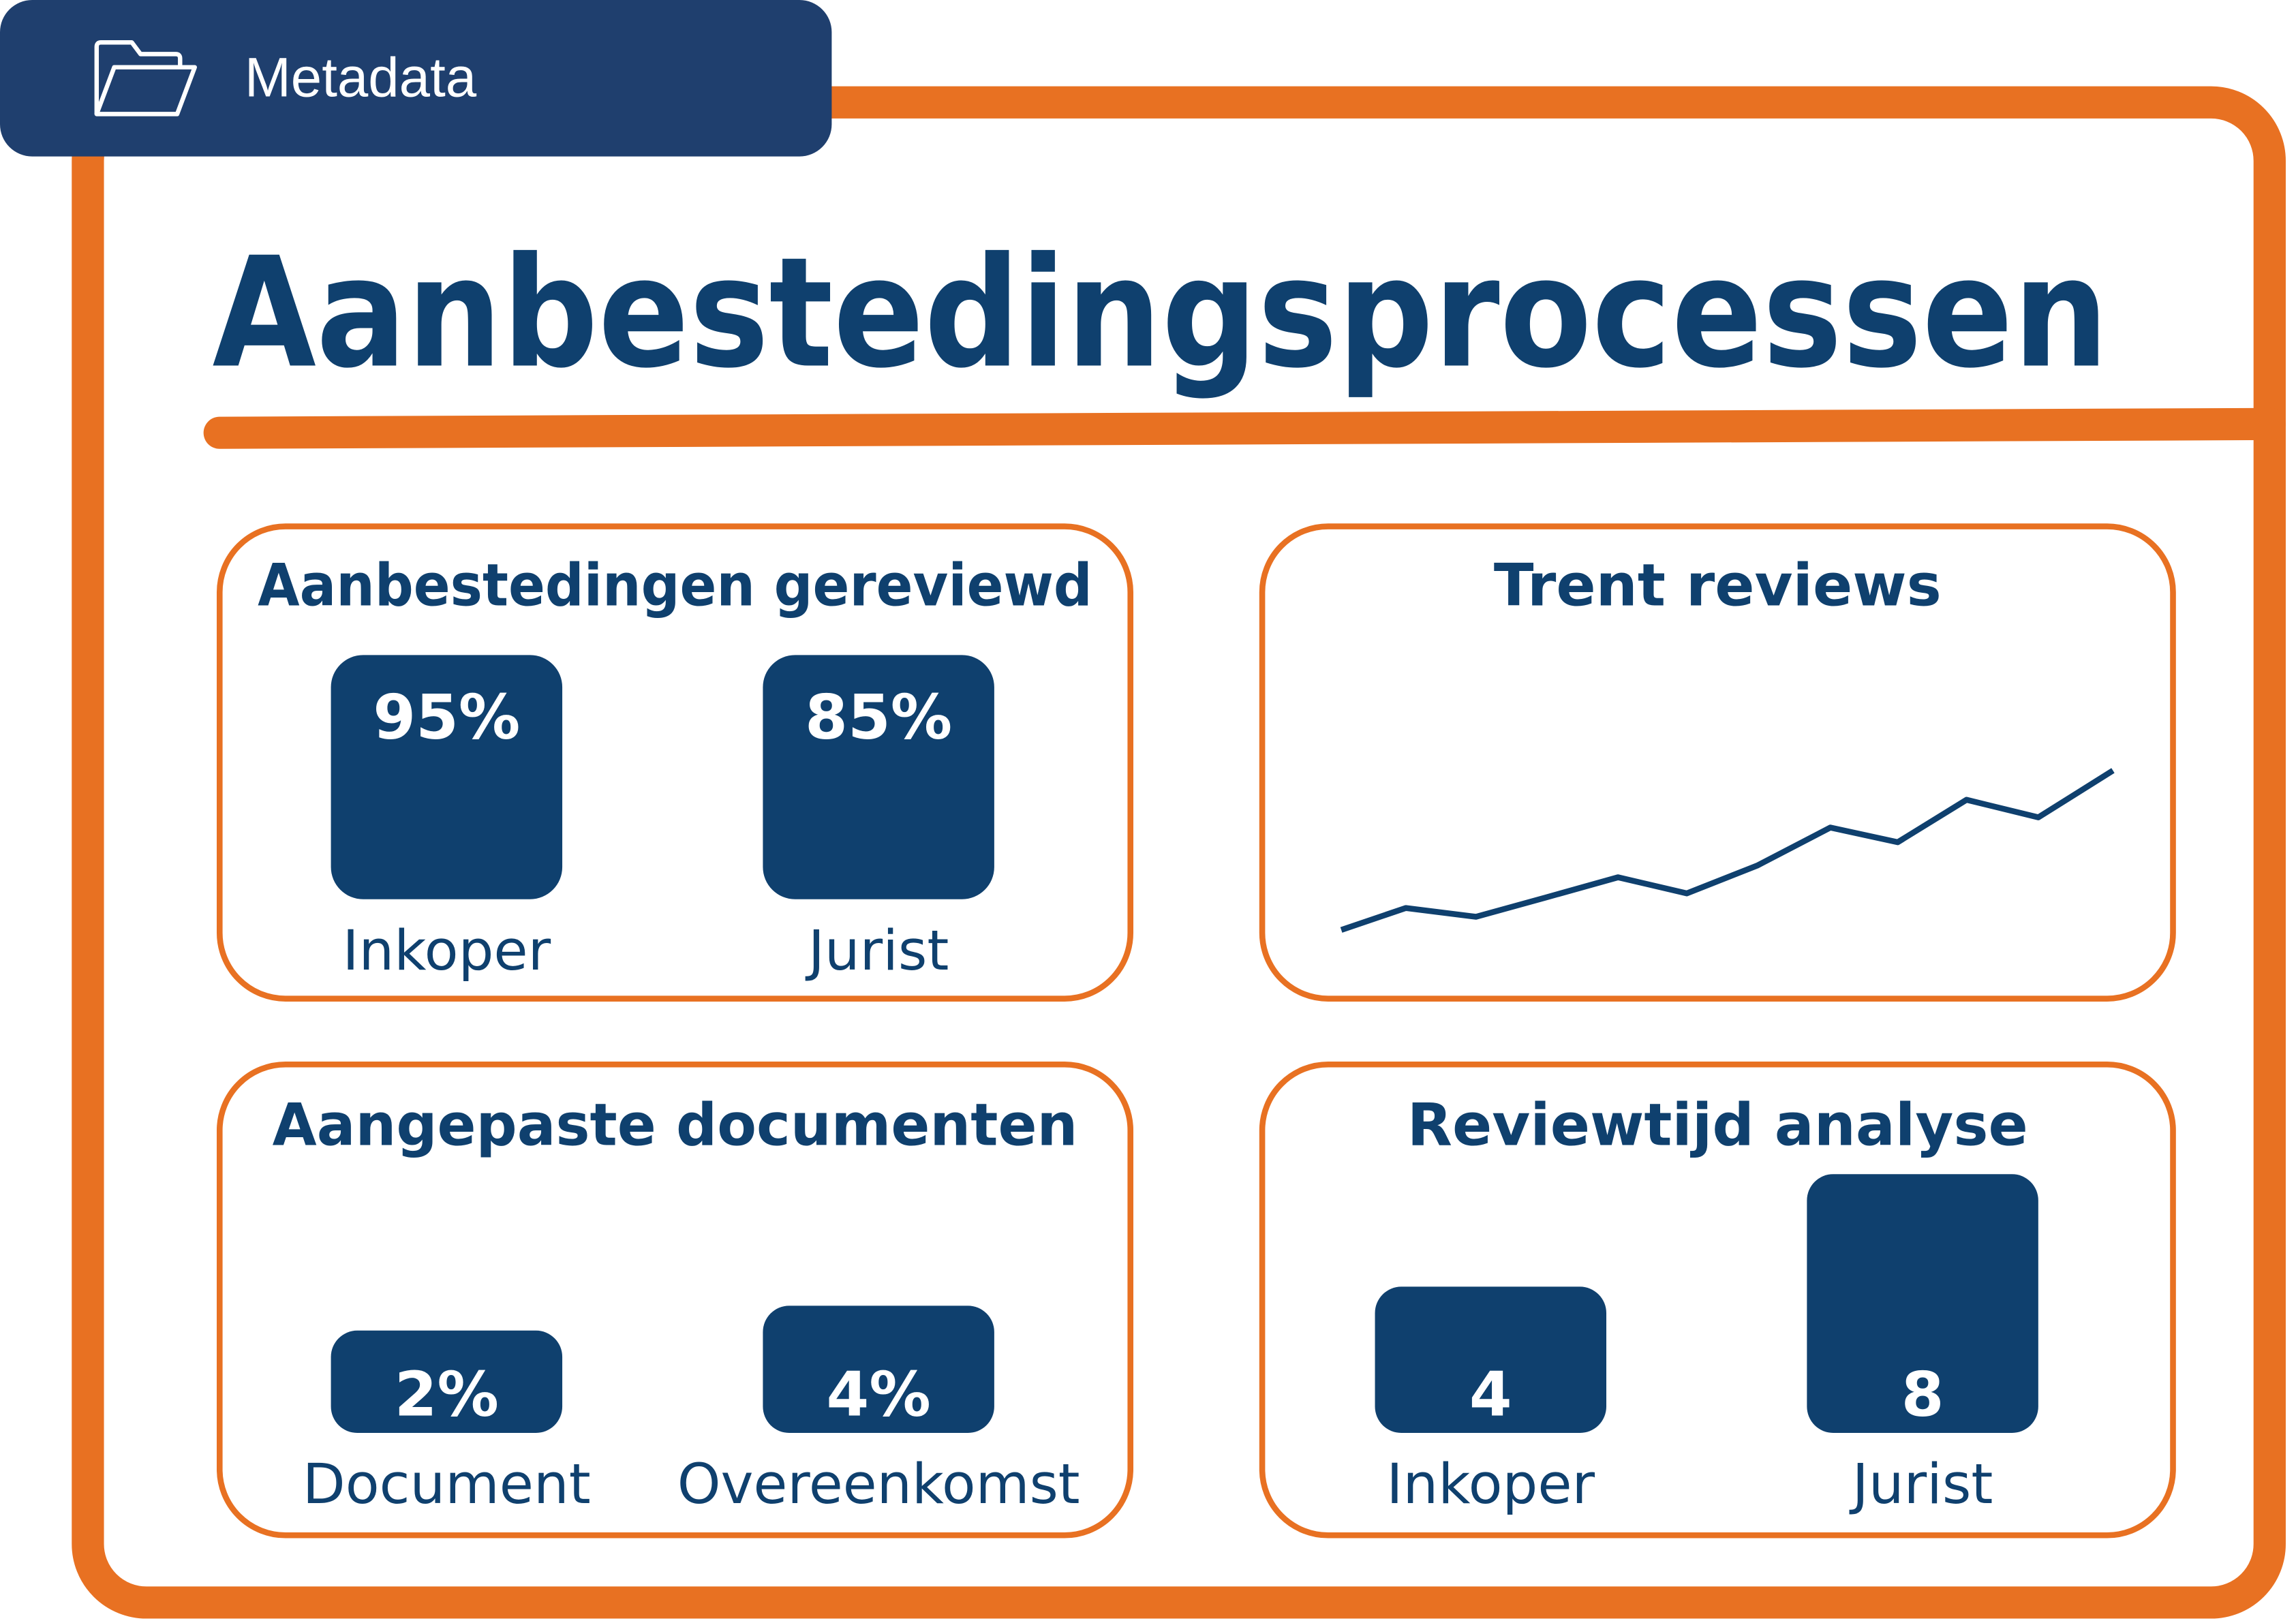 Image resolution: width=2296 pixels, height=1623 pixels. Describe the element at coordinates (879, 1484) in the screenshot. I see `tile-label: Overeenkomst` at that location.